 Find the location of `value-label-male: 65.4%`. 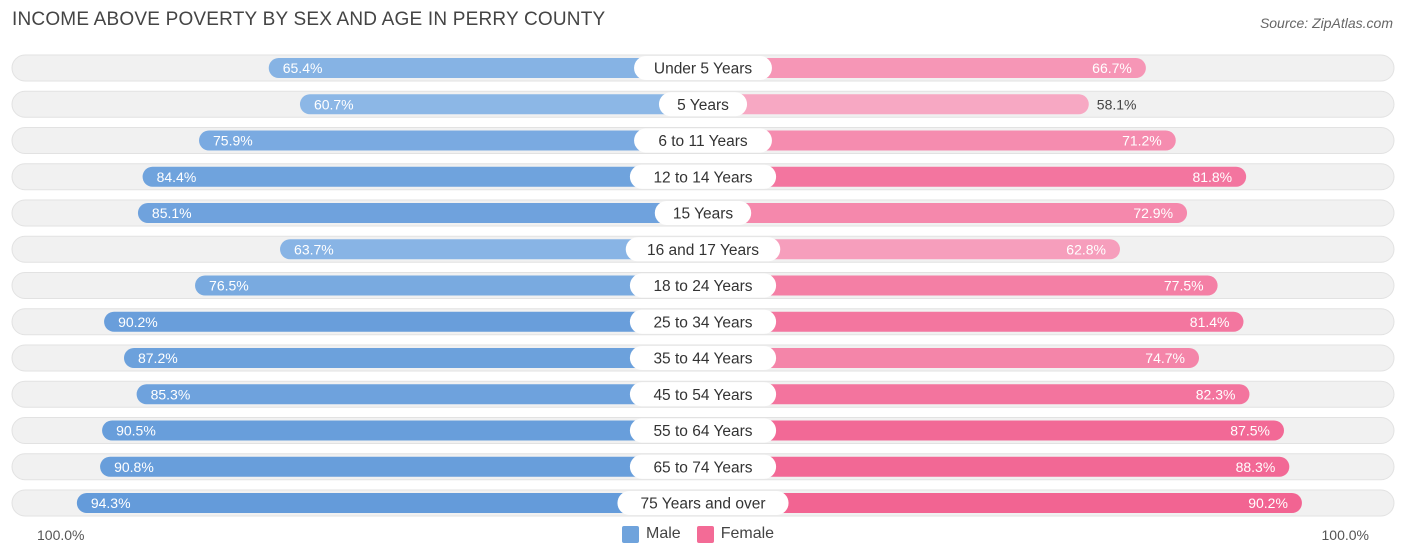

value-label-male: 65.4% is located at coordinates (303, 68).